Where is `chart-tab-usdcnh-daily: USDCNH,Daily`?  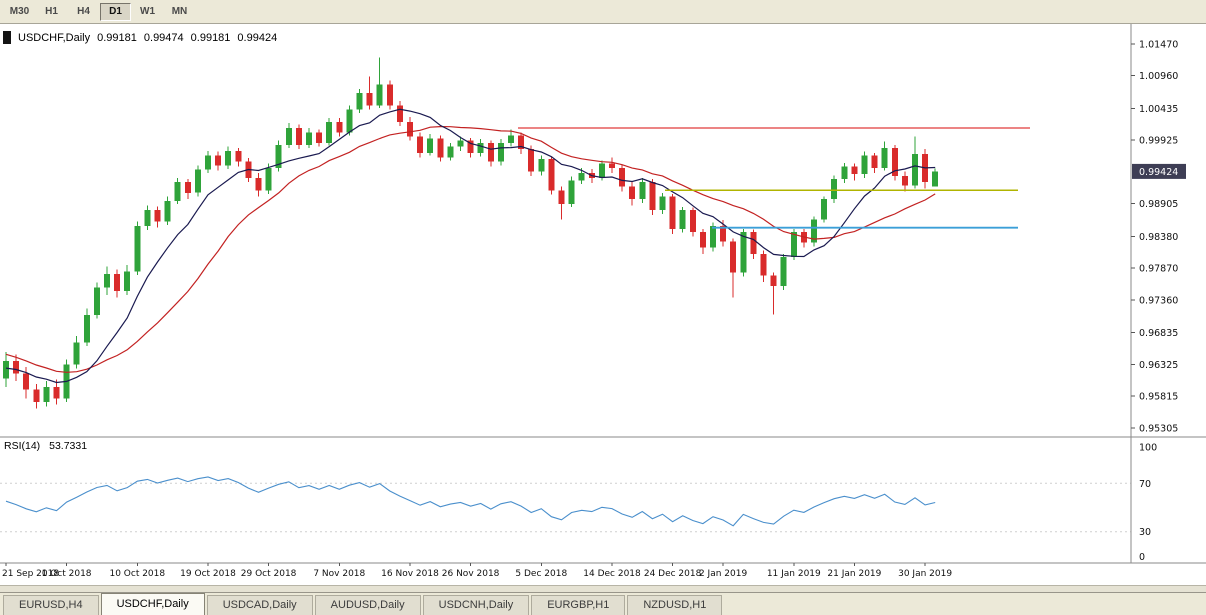
chart-tab-usdcnh-daily: USDCNH,Daily is located at coordinates (476, 605).